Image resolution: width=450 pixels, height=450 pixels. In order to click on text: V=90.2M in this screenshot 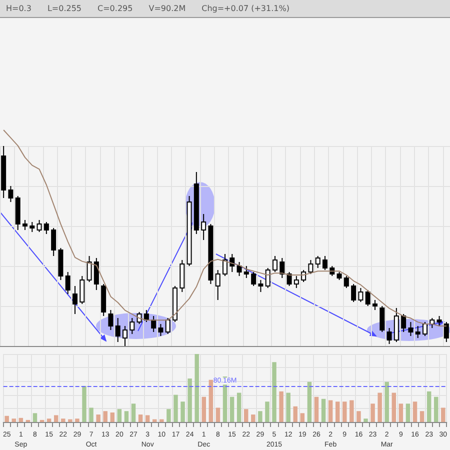, I will do `click(167, 8)`.